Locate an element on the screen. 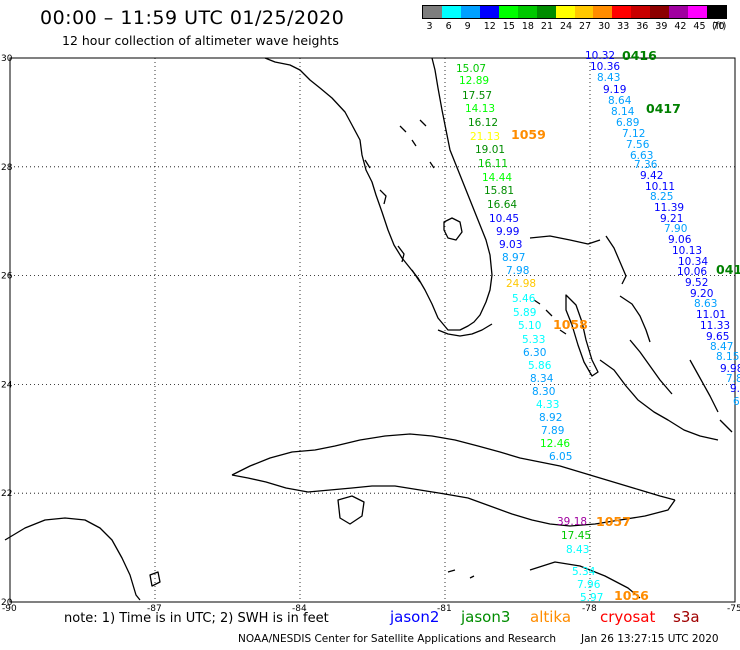 This screenshot has width=740, height=650. yucatan-coast is located at coordinates (72, 559).